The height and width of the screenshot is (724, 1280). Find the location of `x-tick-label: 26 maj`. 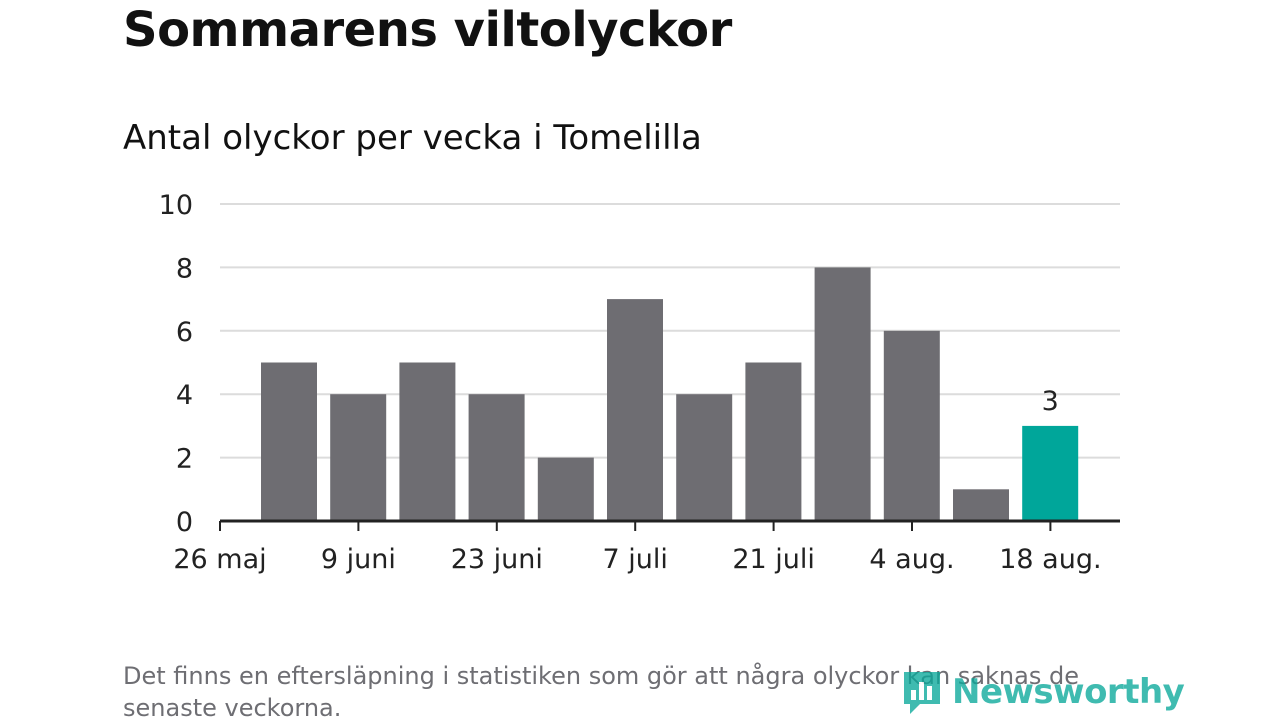

x-tick-label: 26 maj is located at coordinates (219, 559).